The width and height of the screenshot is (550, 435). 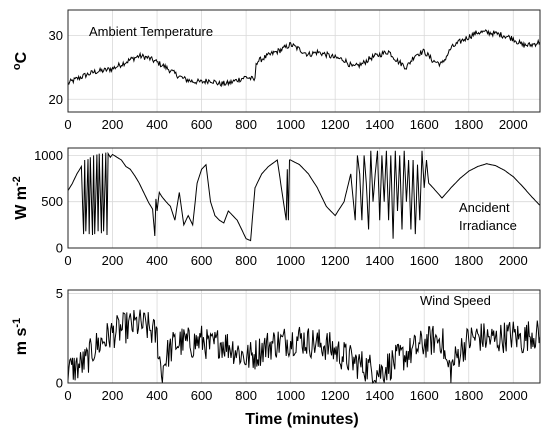 What do you see at coordinates (59, 293) in the screenshot?
I see `y-tick-label: 5` at bounding box center [59, 293].